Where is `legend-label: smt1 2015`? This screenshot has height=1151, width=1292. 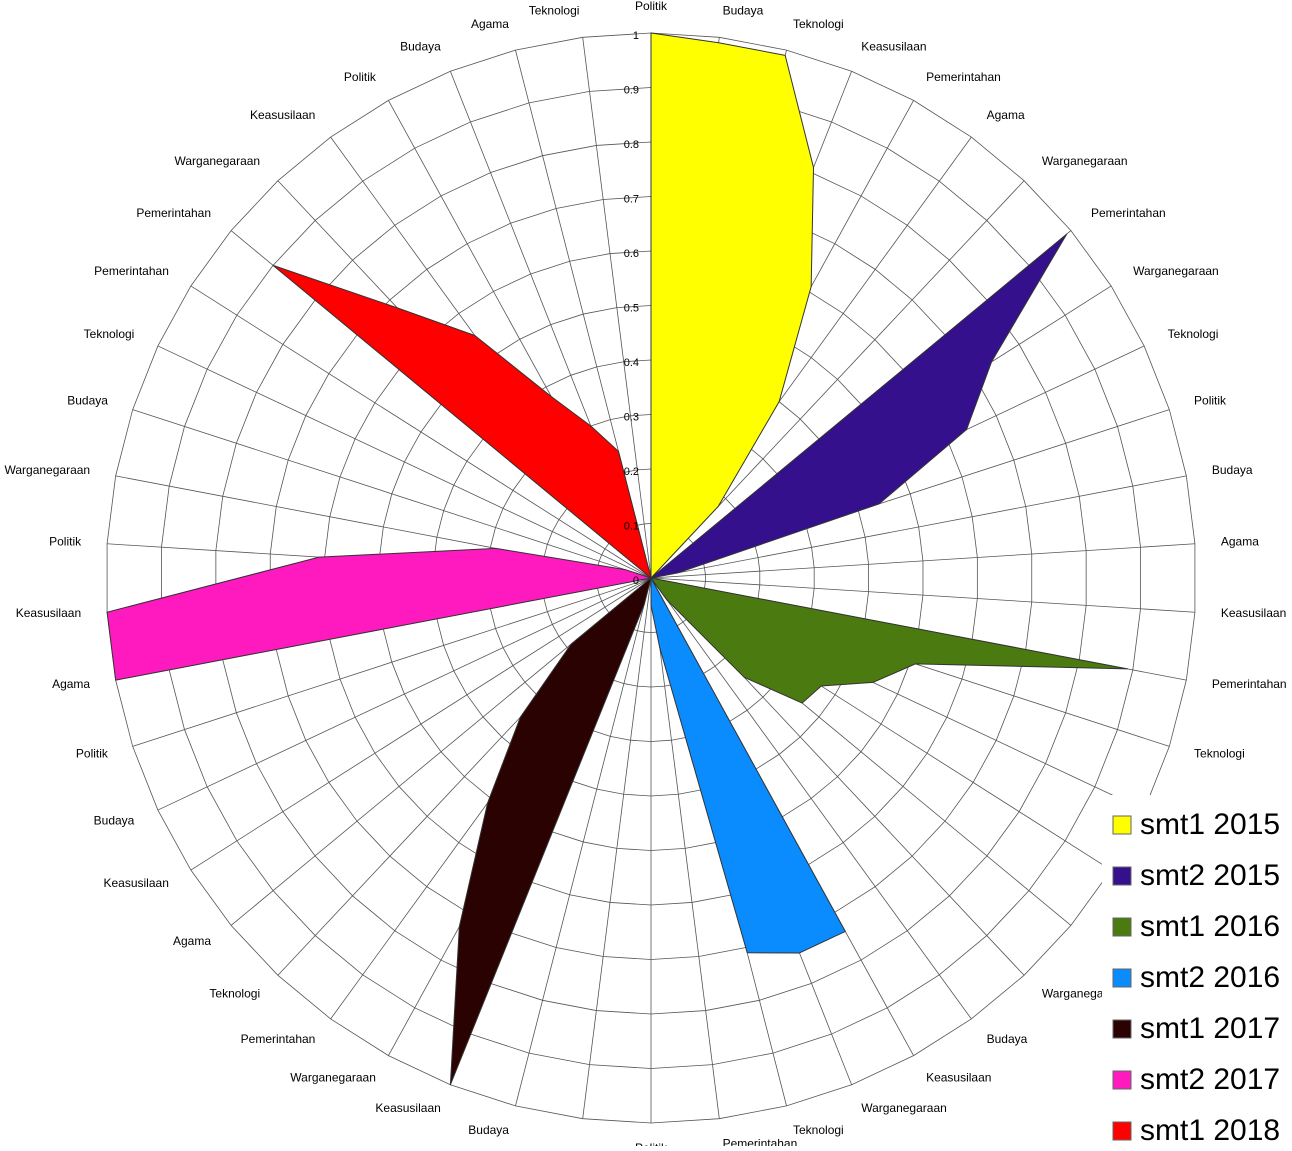 legend-label: smt1 2015 is located at coordinates (1210, 824).